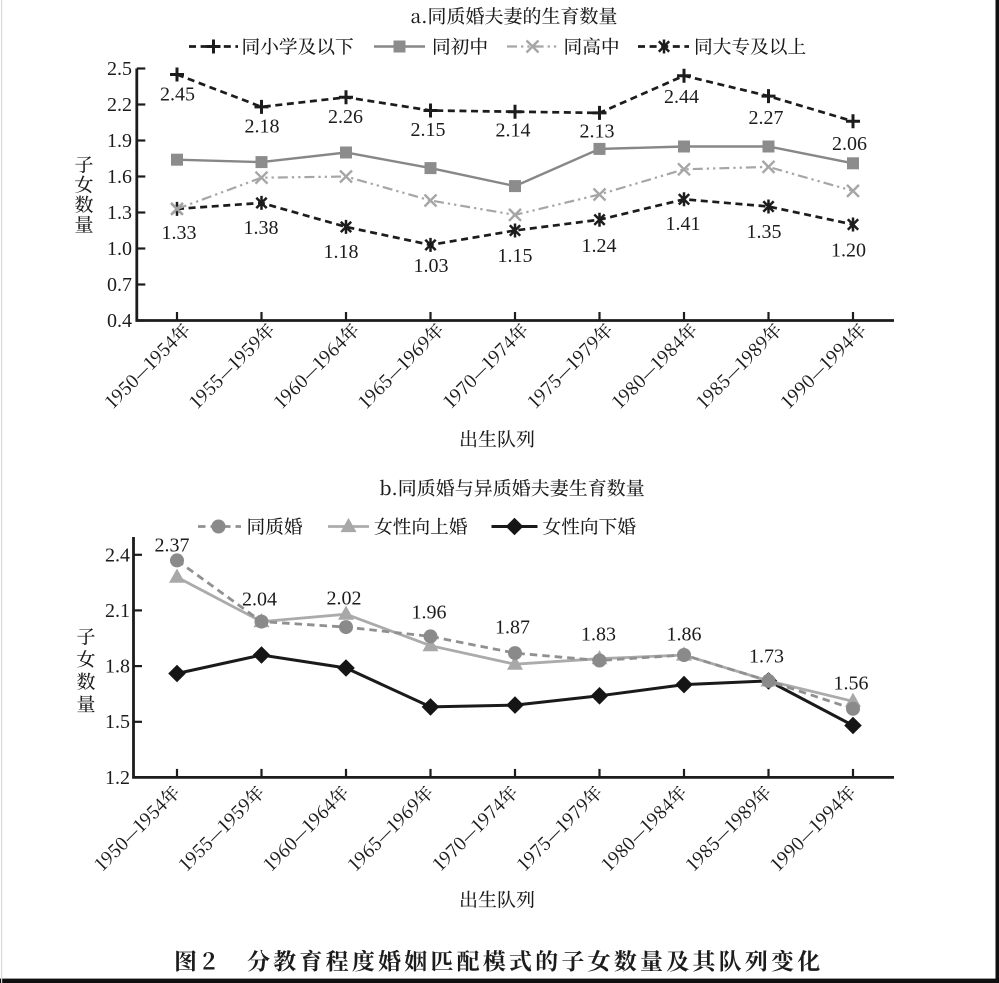  Describe the element at coordinates (119, 141) in the screenshot. I see `svg-text: 1.9` at that location.